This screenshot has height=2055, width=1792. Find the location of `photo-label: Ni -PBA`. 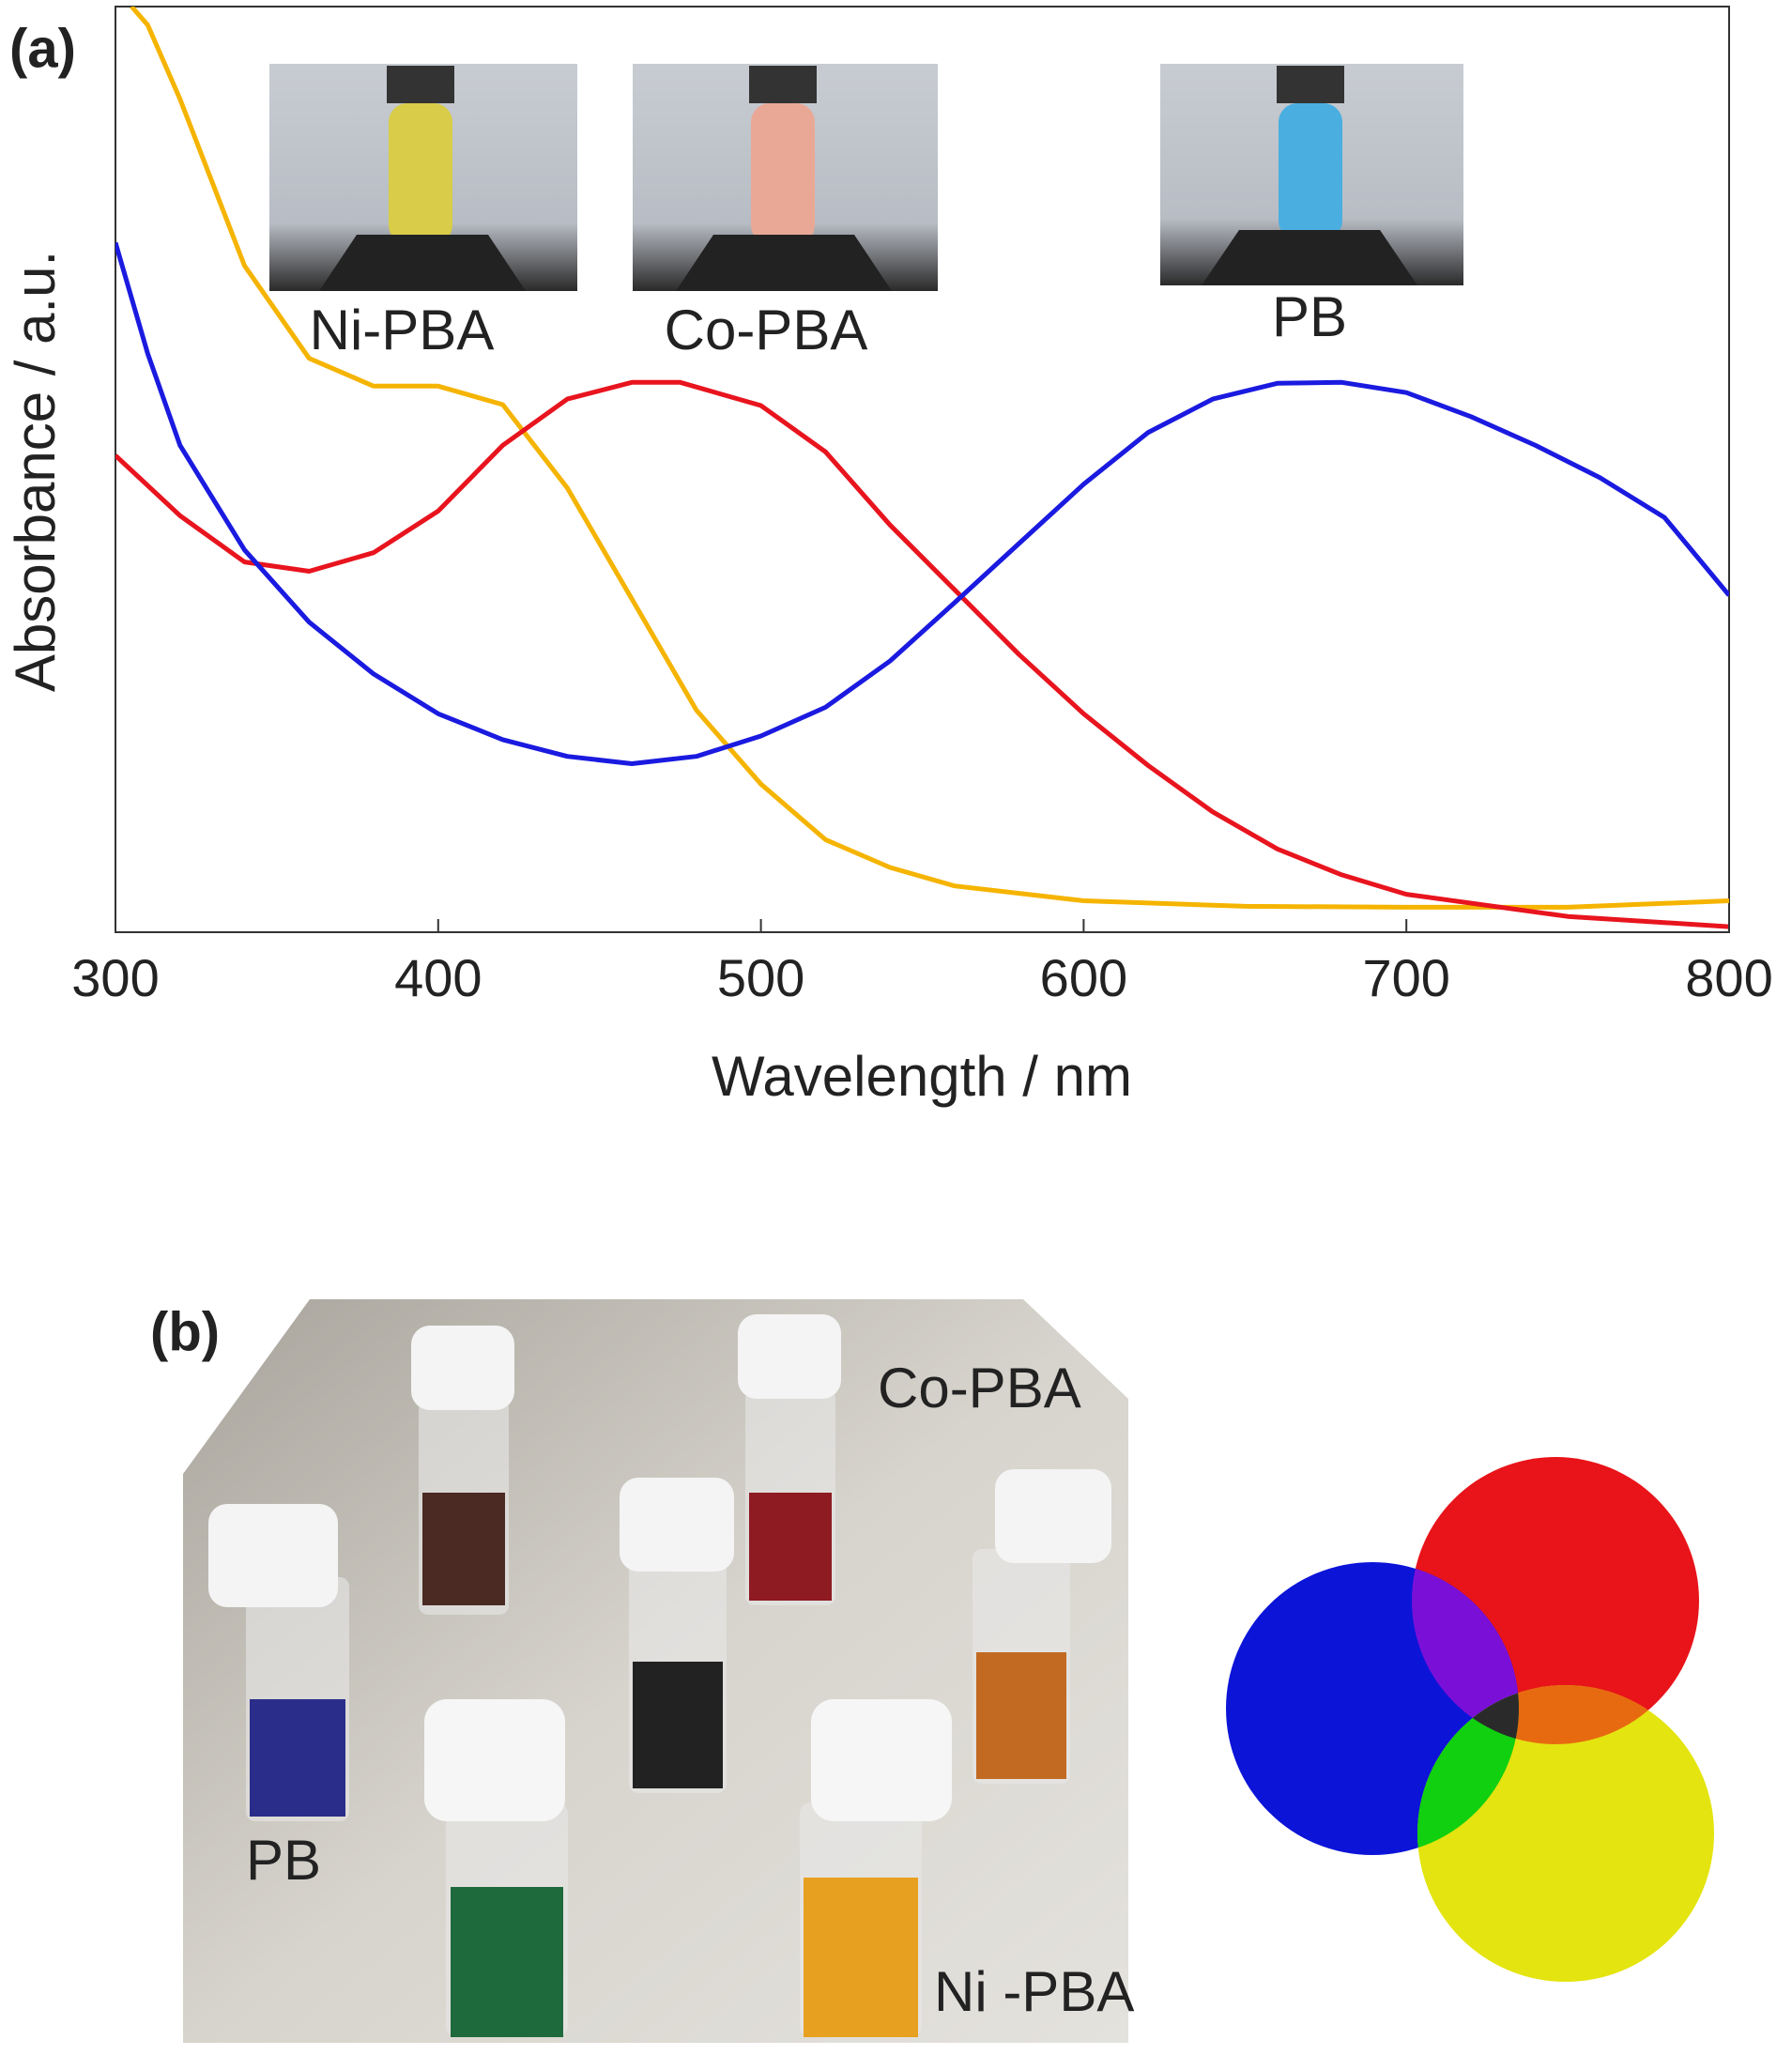

photo-label: Ni -PBA is located at coordinates (1034, 1992).